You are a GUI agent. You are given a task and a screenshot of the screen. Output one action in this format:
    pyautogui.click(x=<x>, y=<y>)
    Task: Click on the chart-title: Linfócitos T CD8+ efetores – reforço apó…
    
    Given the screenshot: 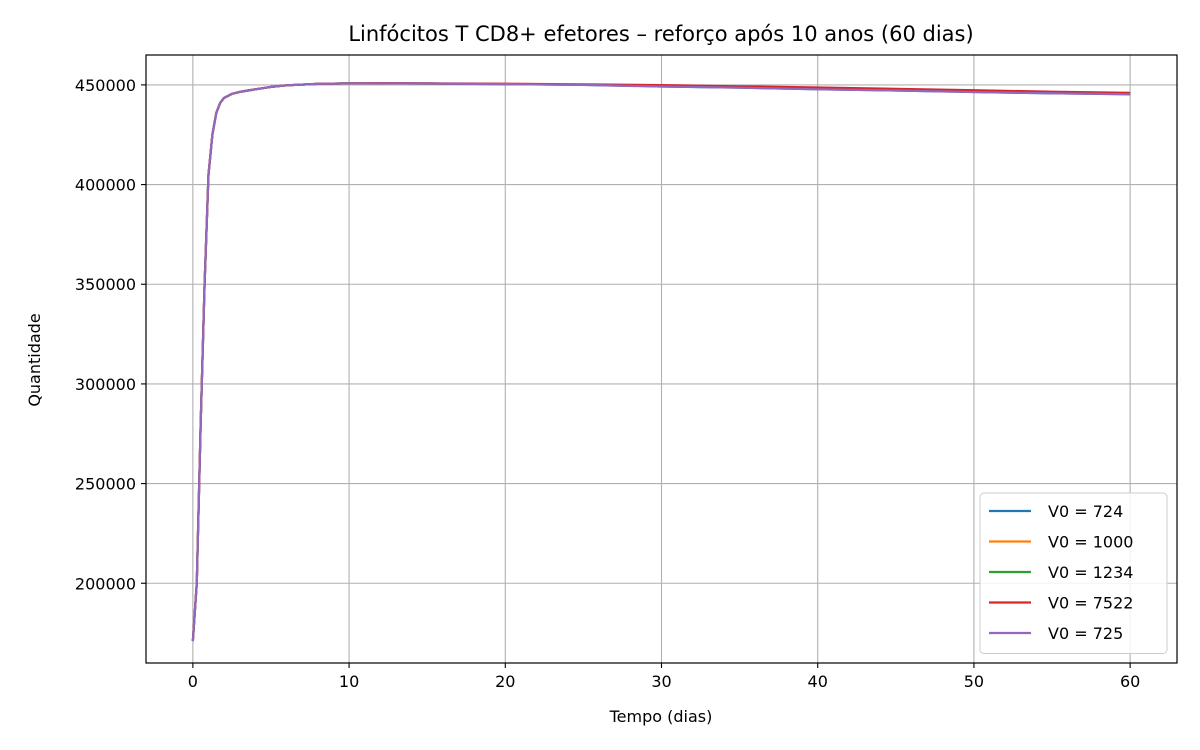 What is the action you would take?
    pyautogui.click(x=660, y=34)
    